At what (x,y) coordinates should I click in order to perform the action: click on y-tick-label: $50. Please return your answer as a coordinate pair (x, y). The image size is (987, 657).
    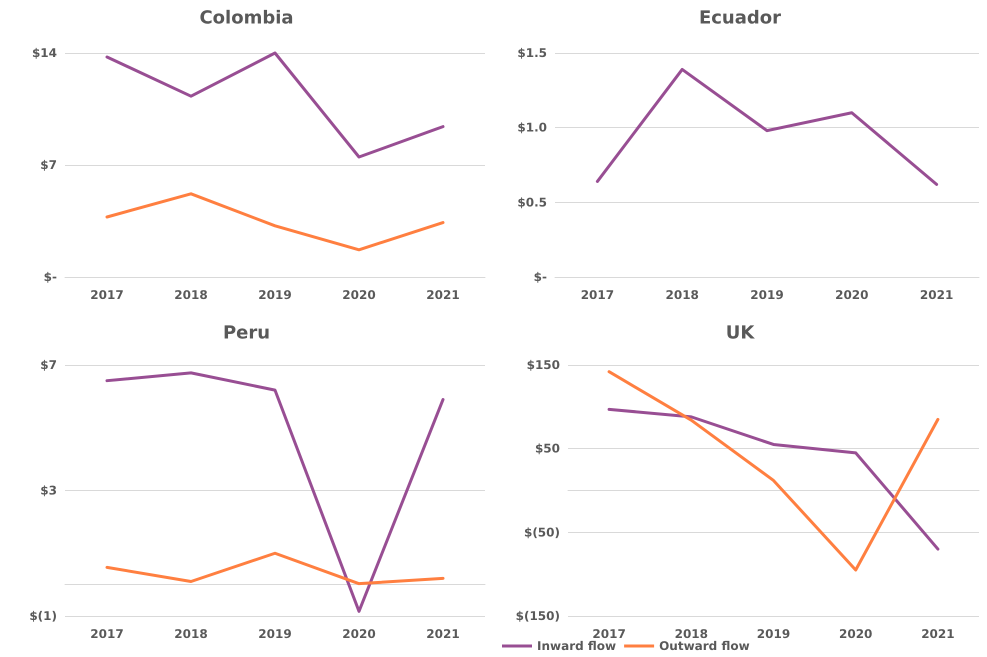
    Looking at the image, I should click on (547, 449).